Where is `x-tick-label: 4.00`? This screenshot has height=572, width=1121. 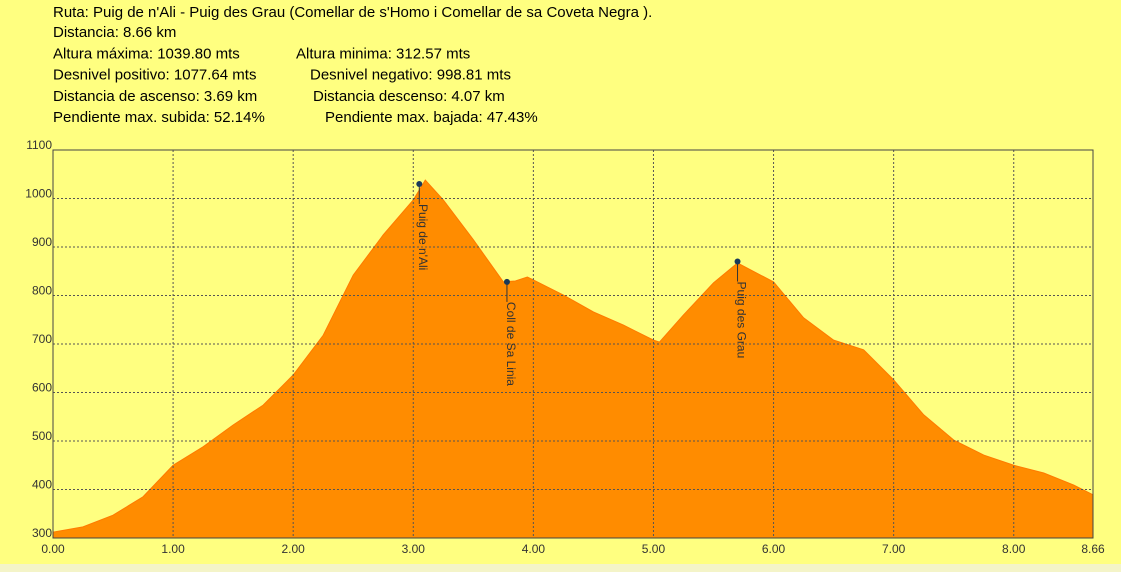
x-tick-label: 4.00 is located at coordinates (534, 549).